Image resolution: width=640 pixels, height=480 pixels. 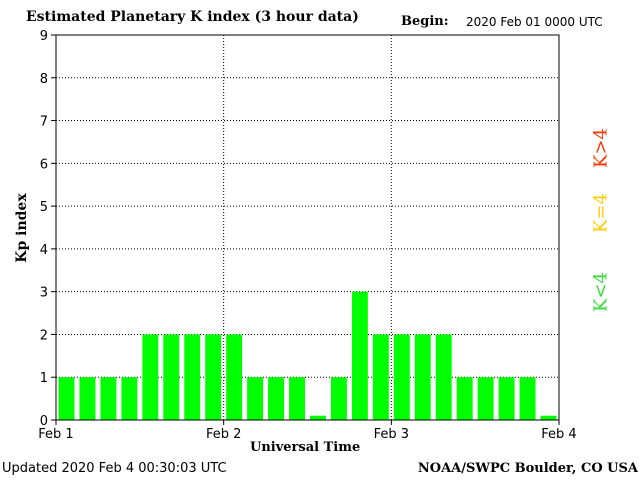 I want to click on source-credit: NOAA/SWPC Boulder, CO USA, so click(x=527, y=468).